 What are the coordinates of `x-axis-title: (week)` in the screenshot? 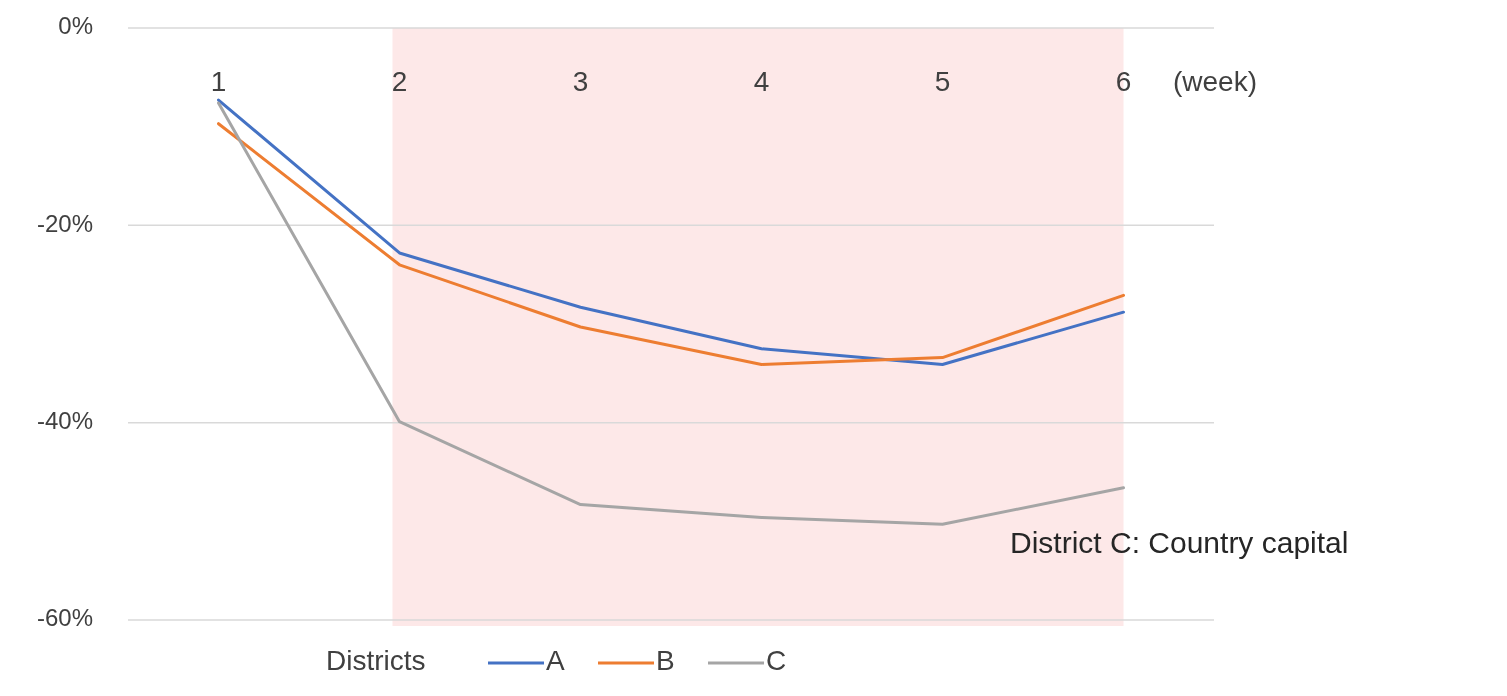 It's located at (1215, 82).